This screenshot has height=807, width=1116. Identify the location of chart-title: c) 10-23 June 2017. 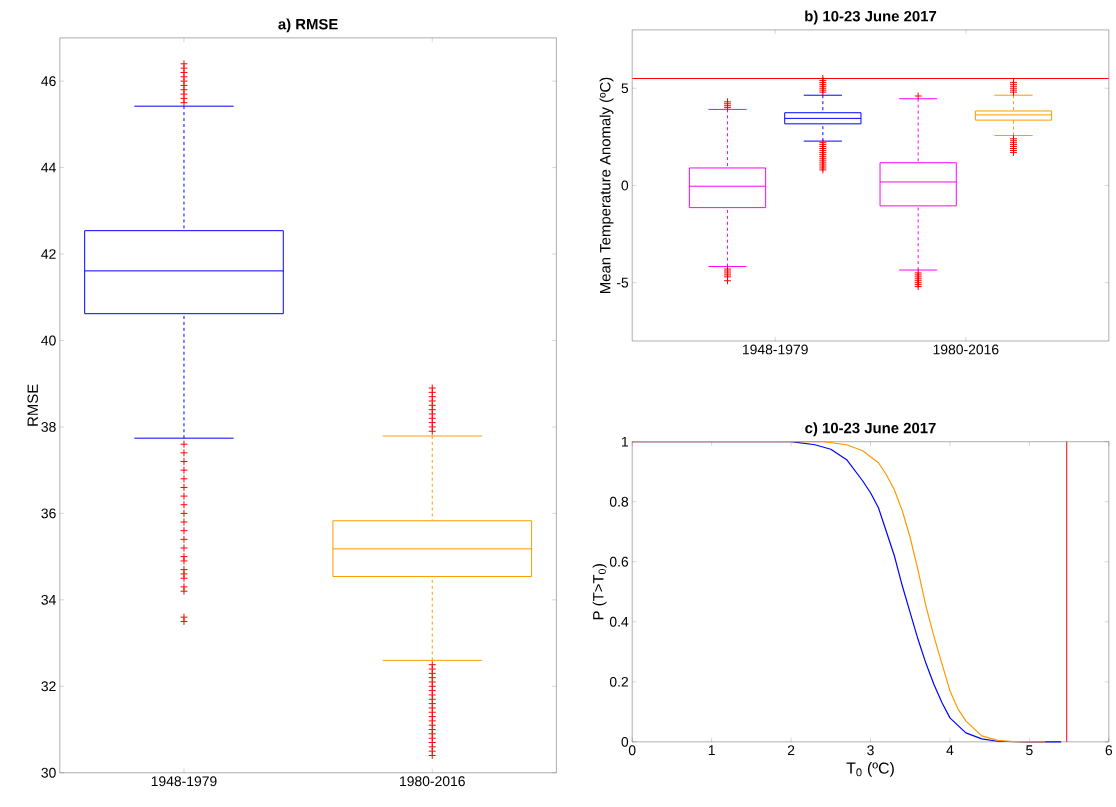
(870, 429).